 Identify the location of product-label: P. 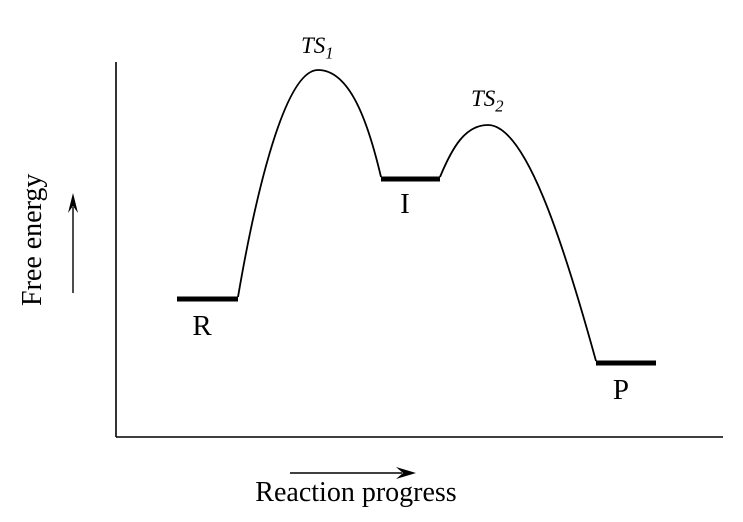
(621, 390).